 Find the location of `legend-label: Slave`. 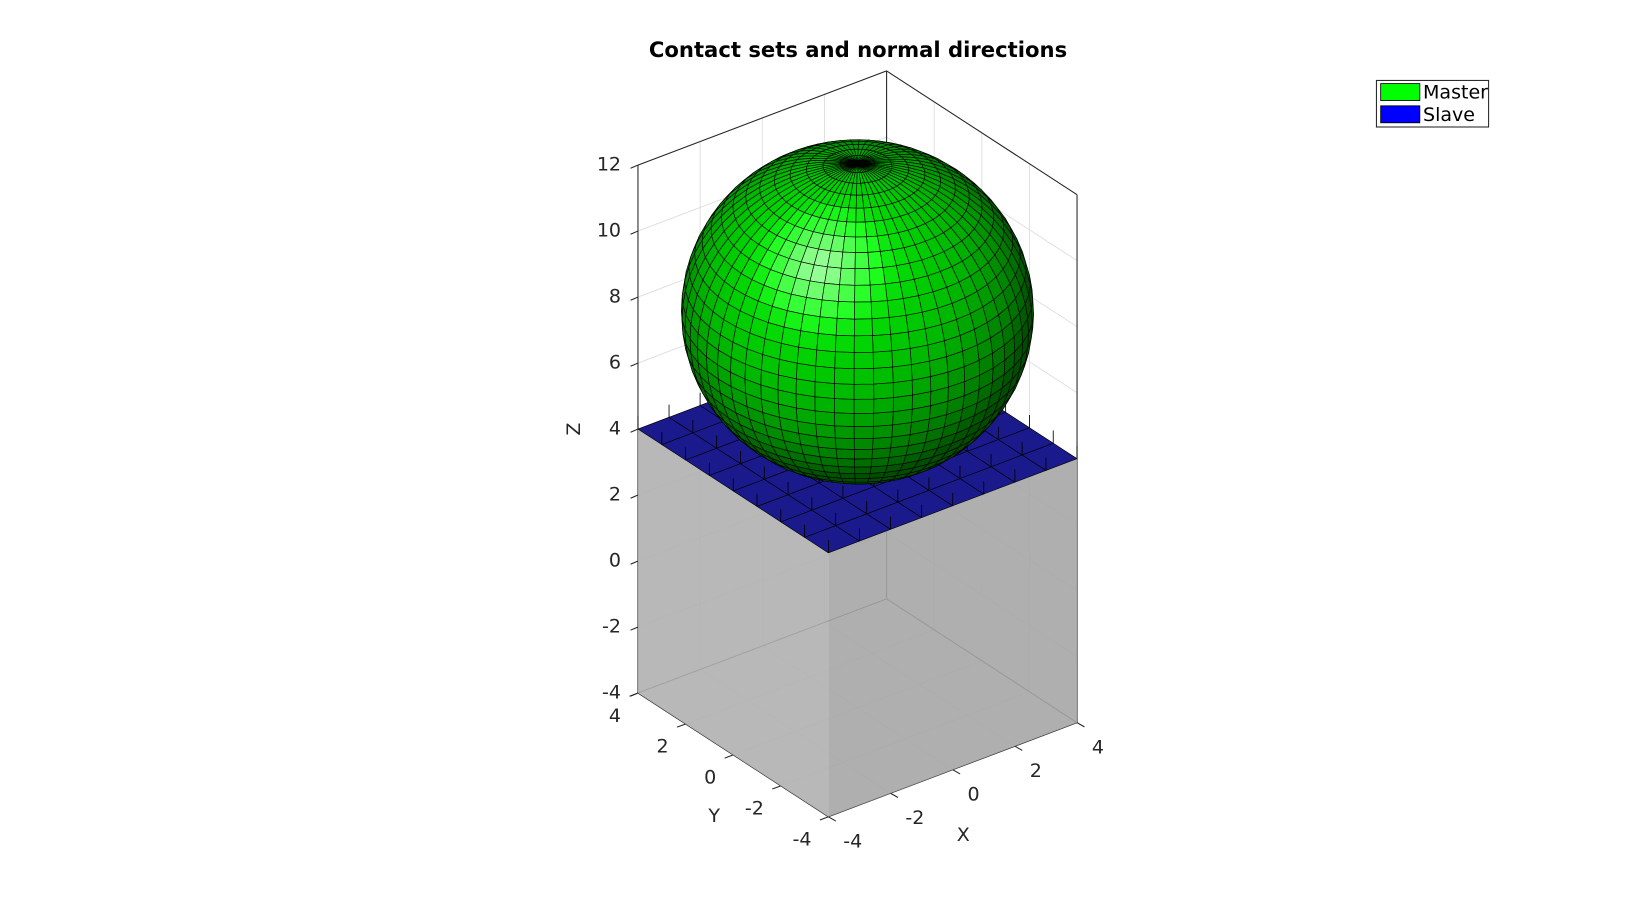

legend-label: Slave is located at coordinates (1449, 115).